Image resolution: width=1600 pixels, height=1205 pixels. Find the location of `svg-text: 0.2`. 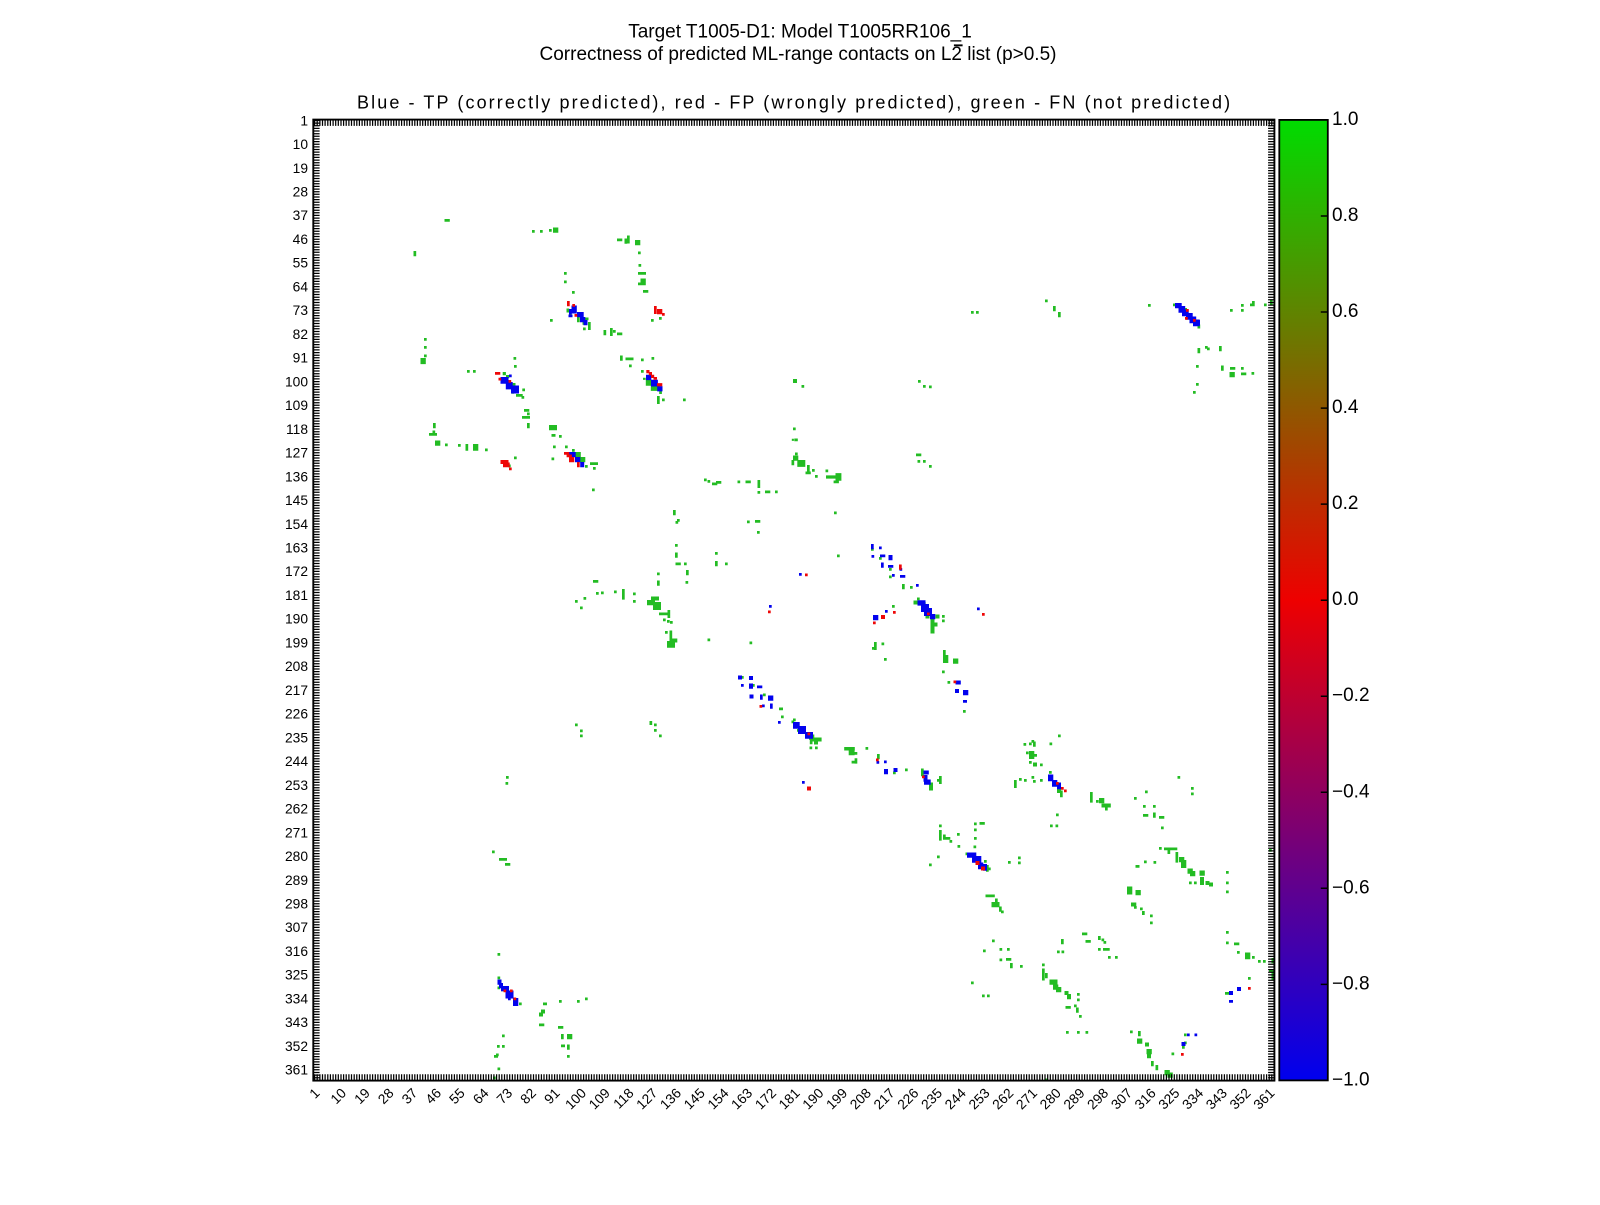

svg-text: 0.2 is located at coordinates (1345, 503).